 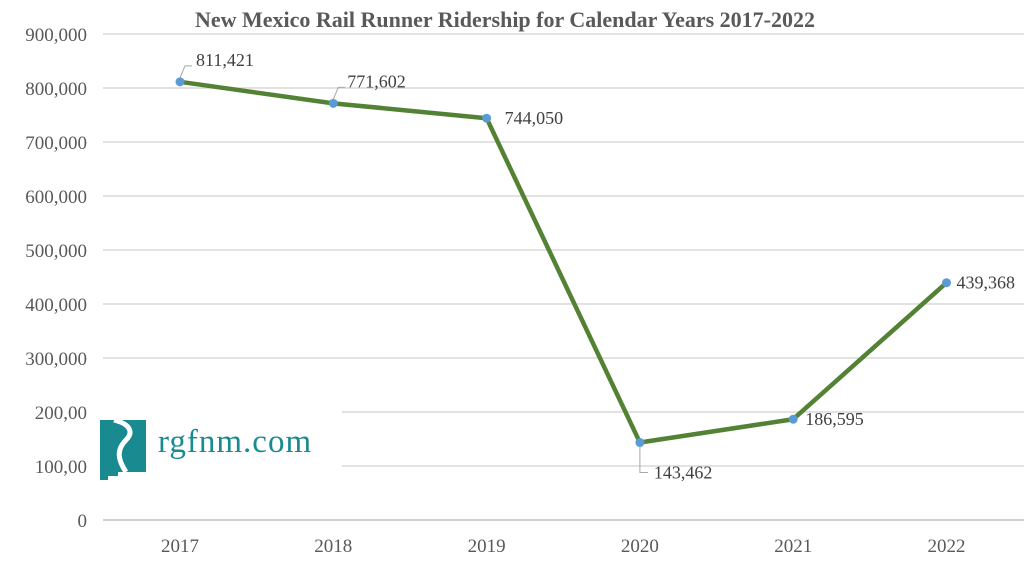 What do you see at coordinates (180, 546) in the screenshot?
I see `x-tick-label: 2017` at bounding box center [180, 546].